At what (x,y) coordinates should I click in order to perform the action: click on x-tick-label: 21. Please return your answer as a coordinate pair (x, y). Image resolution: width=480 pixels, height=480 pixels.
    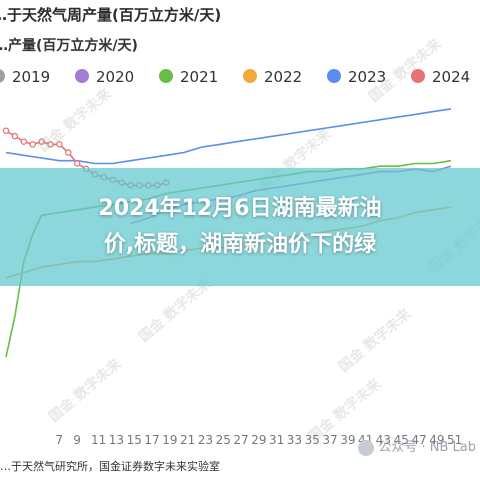
    Looking at the image, I should click on (187, 440).